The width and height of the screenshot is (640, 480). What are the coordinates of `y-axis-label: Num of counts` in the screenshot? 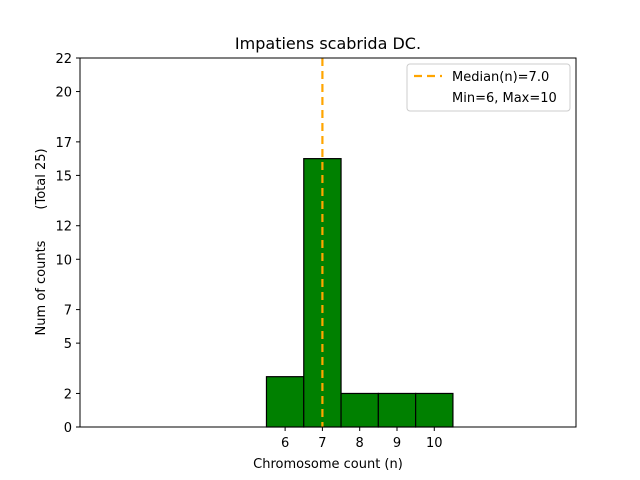 It's located at (41, 287).